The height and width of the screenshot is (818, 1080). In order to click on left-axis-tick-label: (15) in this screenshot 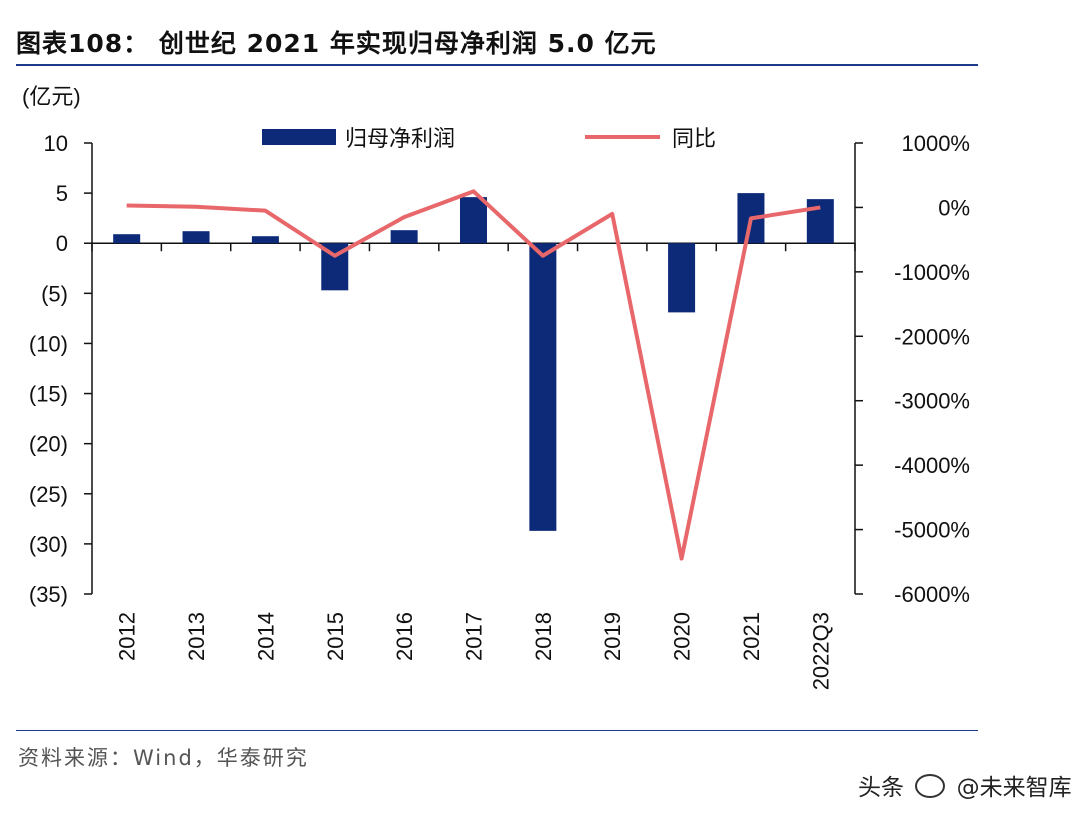, I will do `click(48, 394)`.